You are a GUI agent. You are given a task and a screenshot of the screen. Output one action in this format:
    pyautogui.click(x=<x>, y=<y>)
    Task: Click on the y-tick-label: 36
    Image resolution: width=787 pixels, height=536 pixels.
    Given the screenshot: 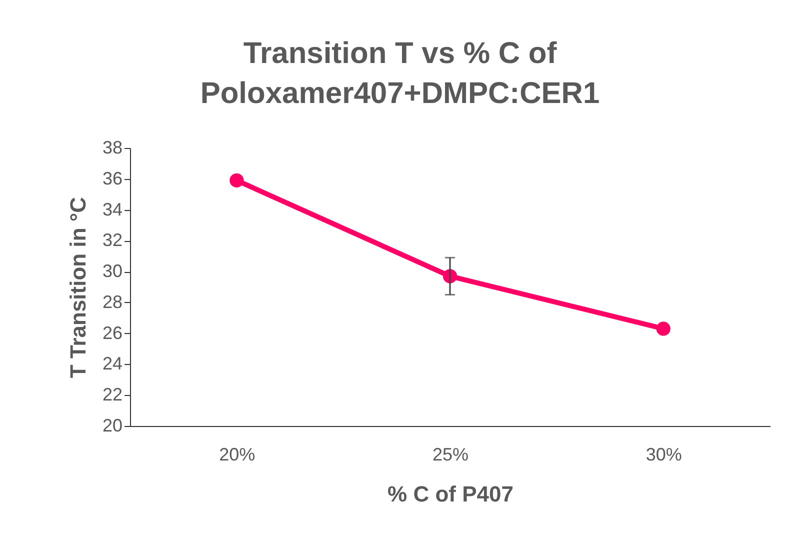 What is the action you would take?
    pyautogui.click(x=112, y=178)
    